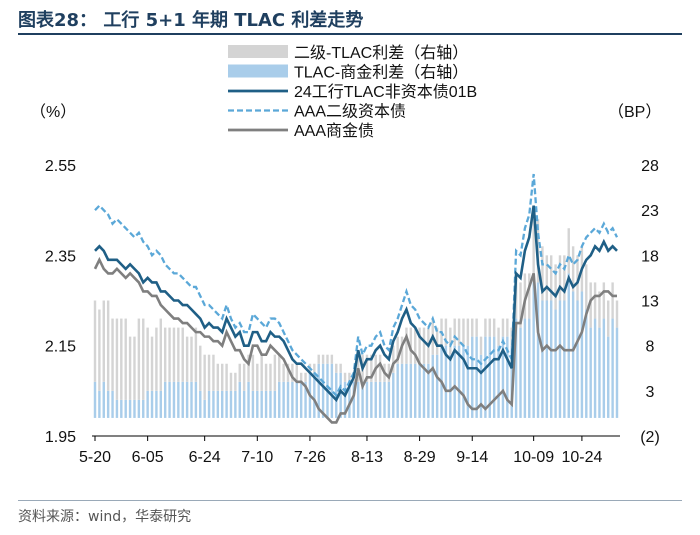 The width and height of the screenshot is (700, 535). What do you see at coordinates (60, 166) in the screenshot?
I see `left-tick-label: 2.55` at bounding box center [60, 166].